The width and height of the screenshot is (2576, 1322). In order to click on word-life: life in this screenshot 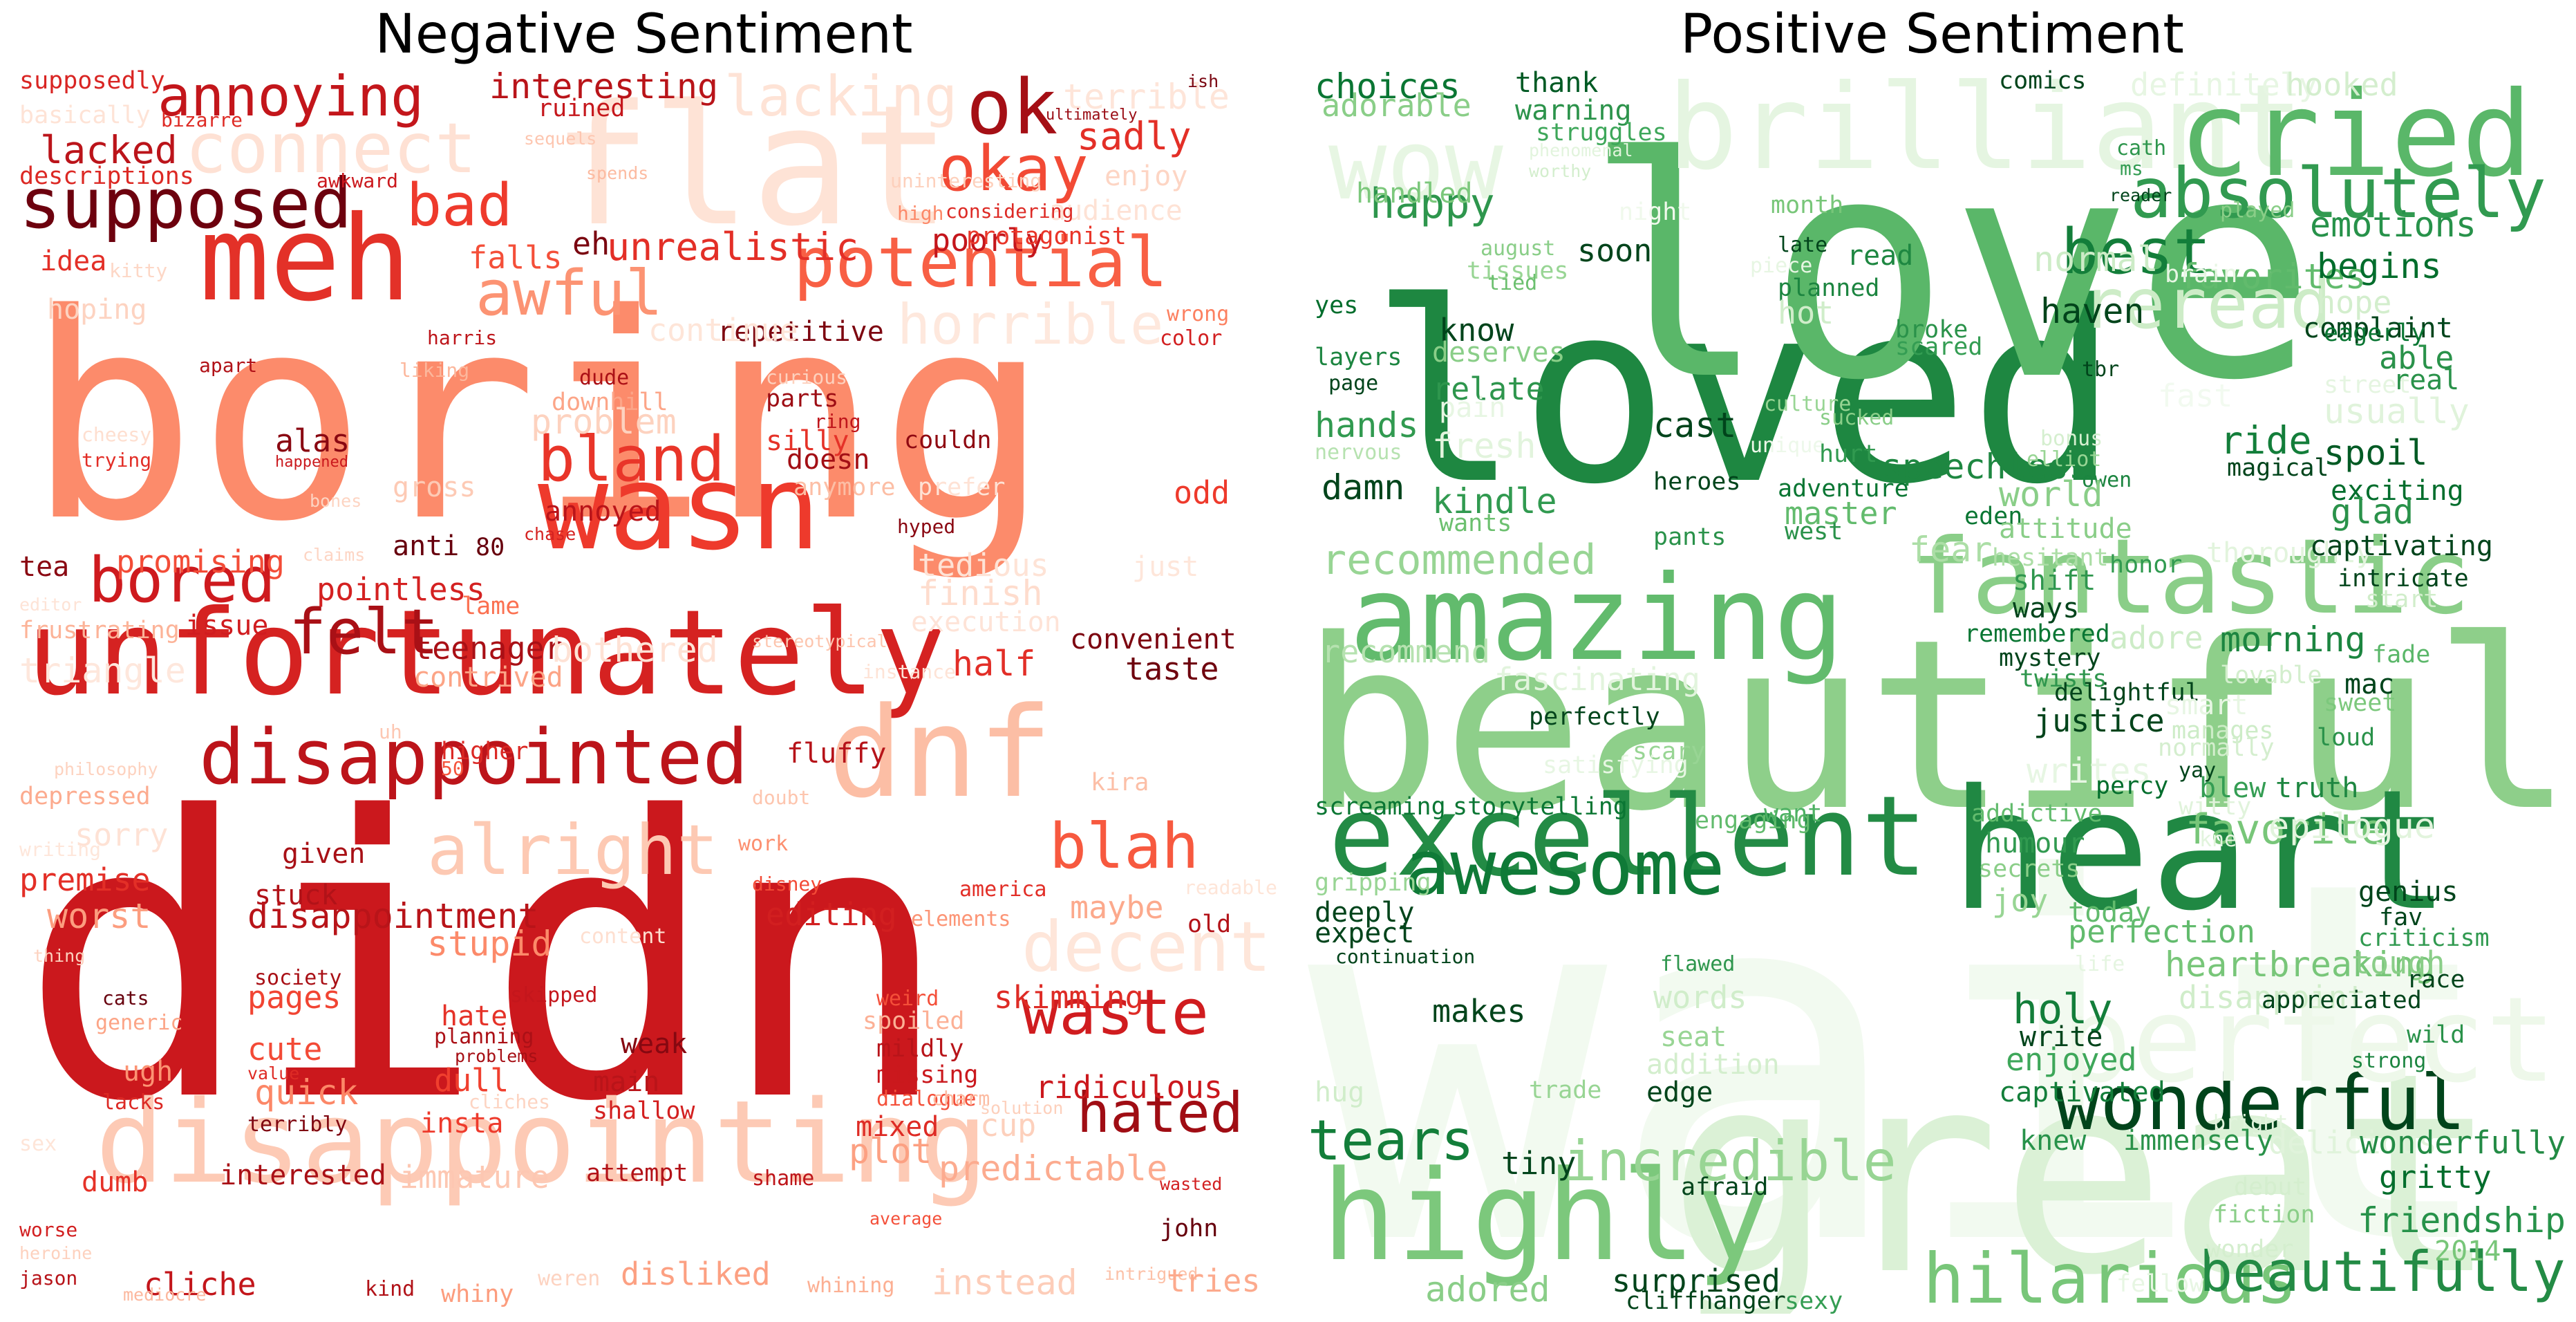, I will do `click(2100, 964)`.